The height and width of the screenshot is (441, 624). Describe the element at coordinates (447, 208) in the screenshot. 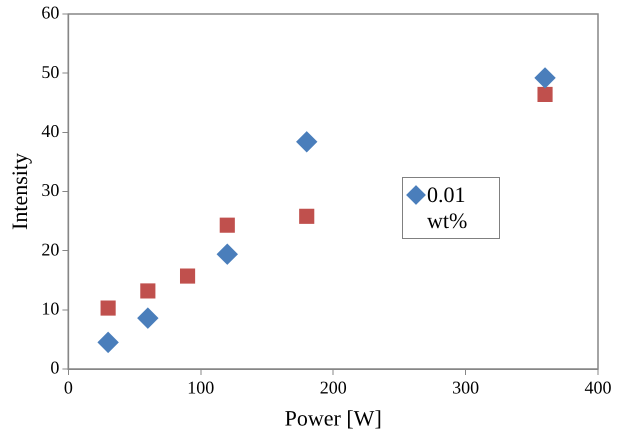

I see `legend-label: 0.01 wt%` at that location.